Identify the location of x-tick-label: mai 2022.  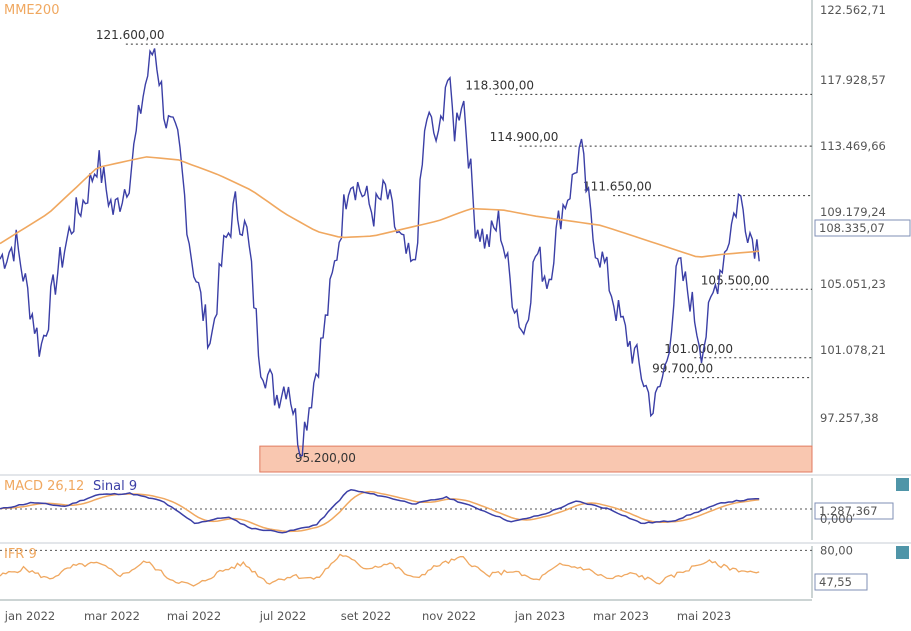
(194, 616).